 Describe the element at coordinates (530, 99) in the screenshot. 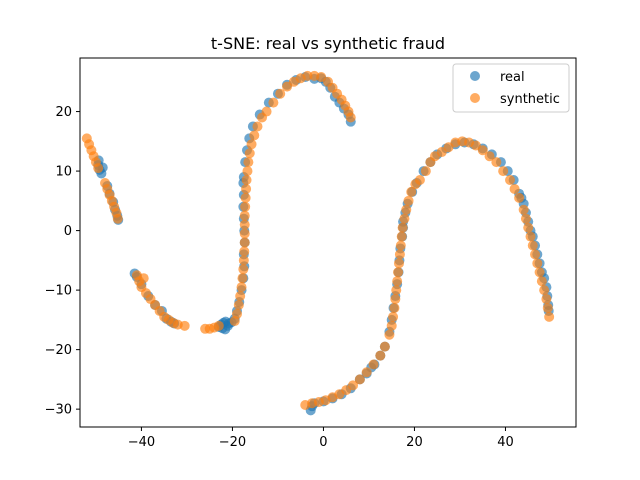

I see `legend-label-synthetic: synthetic` at that location.